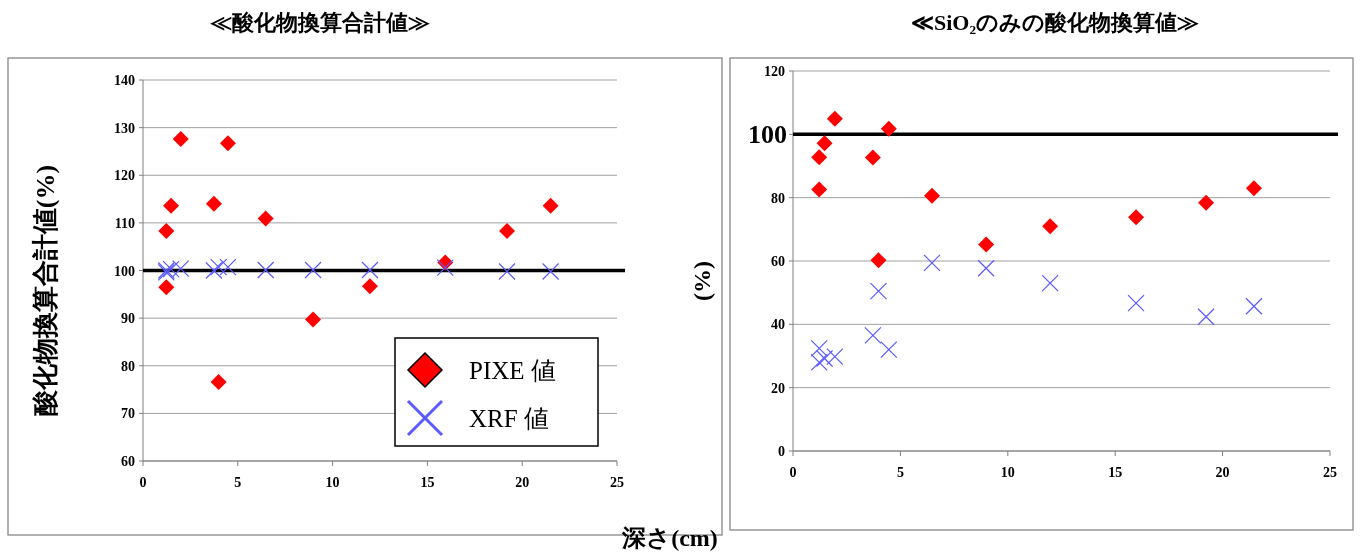 This screenshot has height=555, width=1367. Describe the element at coordinates (320, 22) in the screenshot. I see `chart-title: ≪酸化物換算合計値≫` at that location.